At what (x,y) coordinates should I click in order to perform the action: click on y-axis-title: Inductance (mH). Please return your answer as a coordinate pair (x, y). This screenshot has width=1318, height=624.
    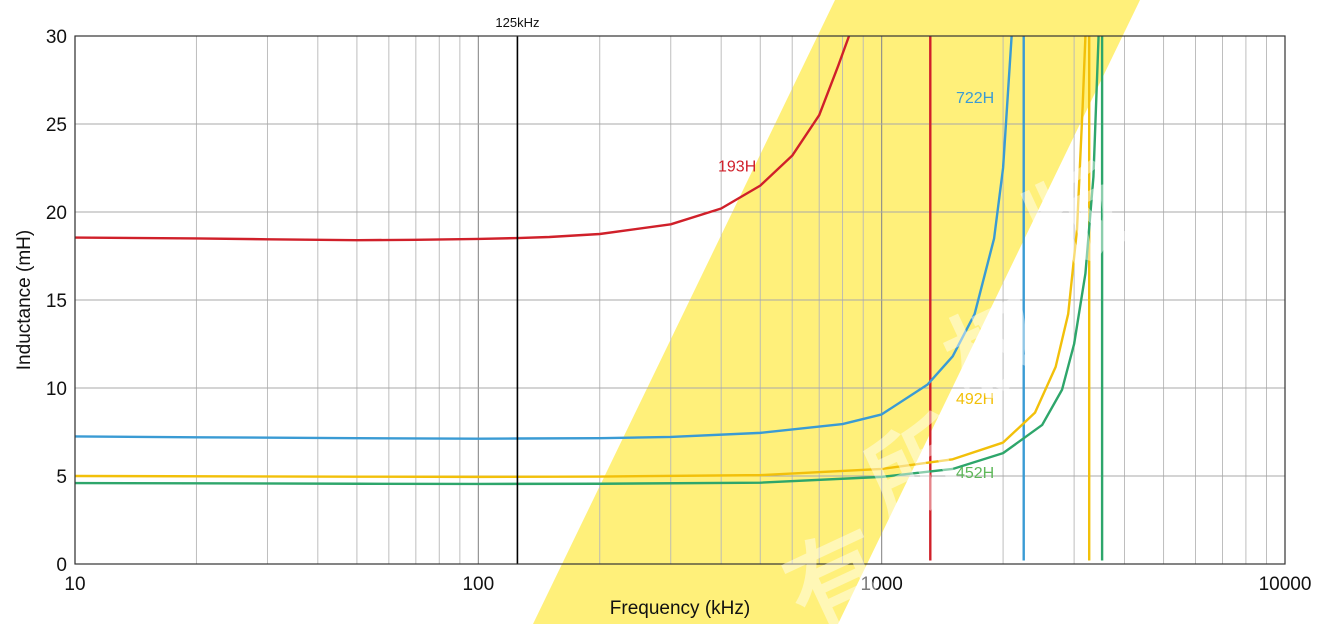
    Looking at the image, I should click on (24, 300).